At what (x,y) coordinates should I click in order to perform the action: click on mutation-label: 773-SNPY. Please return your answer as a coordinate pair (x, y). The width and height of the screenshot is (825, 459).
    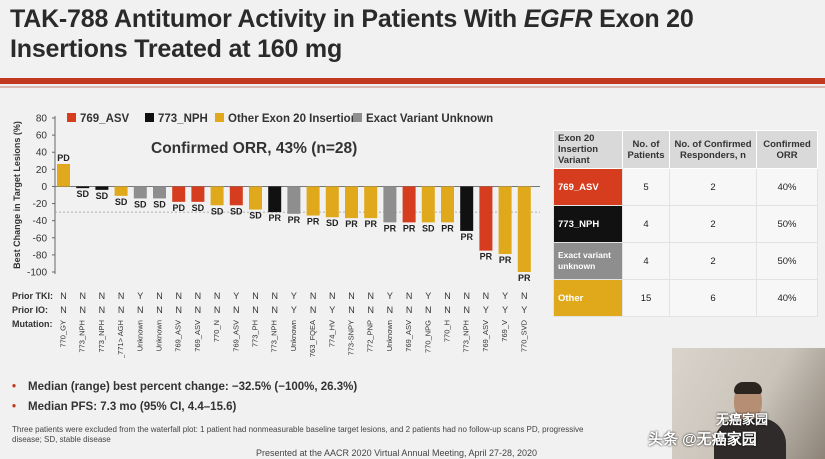
    Looking at the image, I should click on (351, 337).